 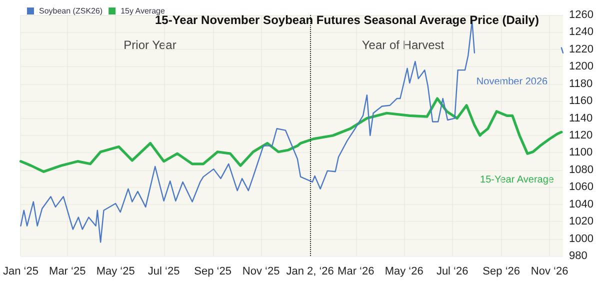 I want to click on y-tick-label: 1200, so click(x=581, y=66).